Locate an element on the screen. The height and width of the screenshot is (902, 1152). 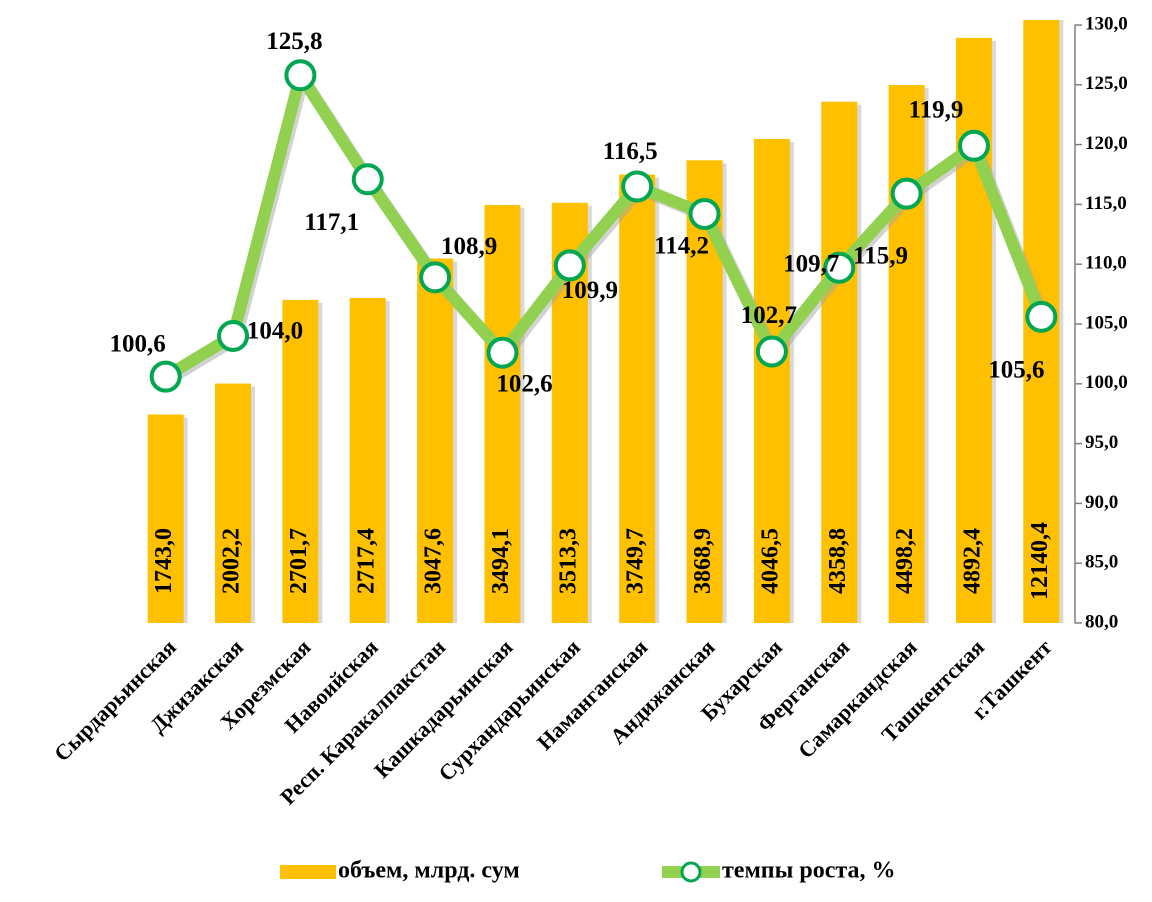
bar-value-label: 3868,9 is located at coordinates (703, 561).